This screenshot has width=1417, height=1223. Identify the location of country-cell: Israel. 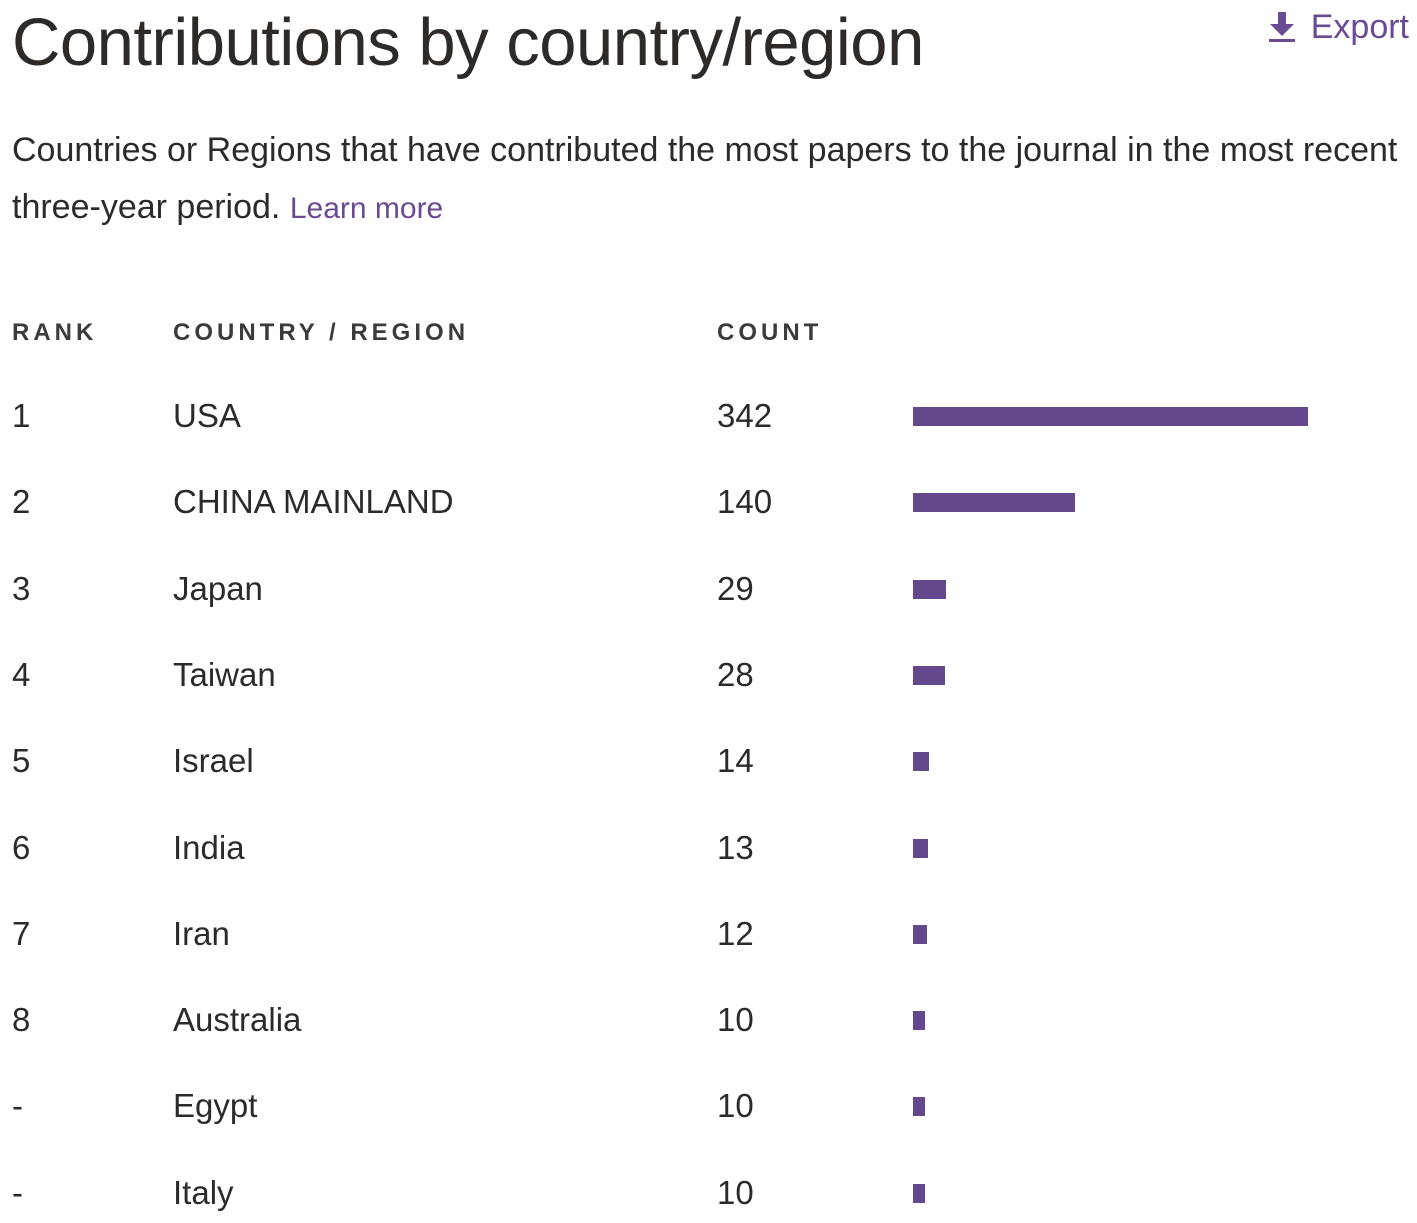
(213, 760).